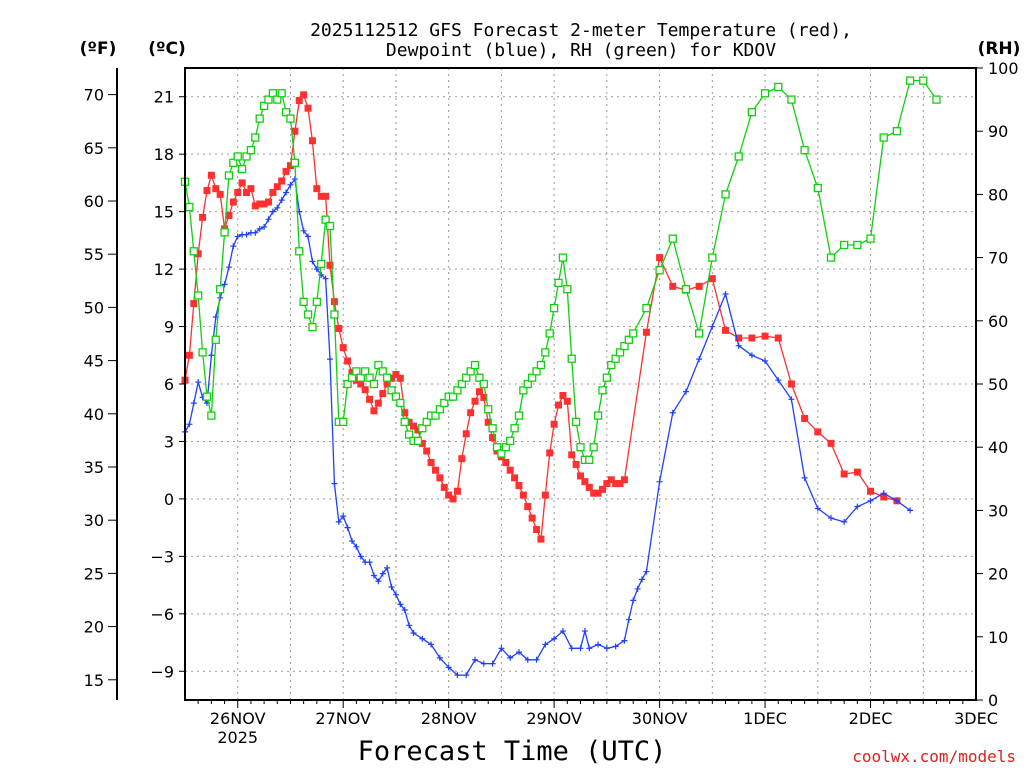 The image size is (1024, 768). What do you see at coordinates (169, 441) in the screenshot?
I see `celsius-tick-label: 3` at bounding box center [169, 441].